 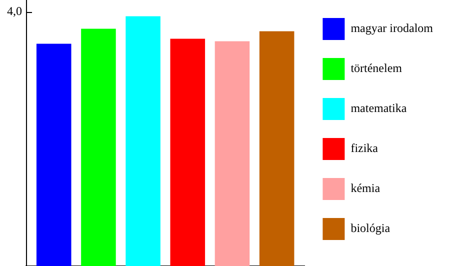 I want to click on legend-label: matematika, so click(x=379, y=108).